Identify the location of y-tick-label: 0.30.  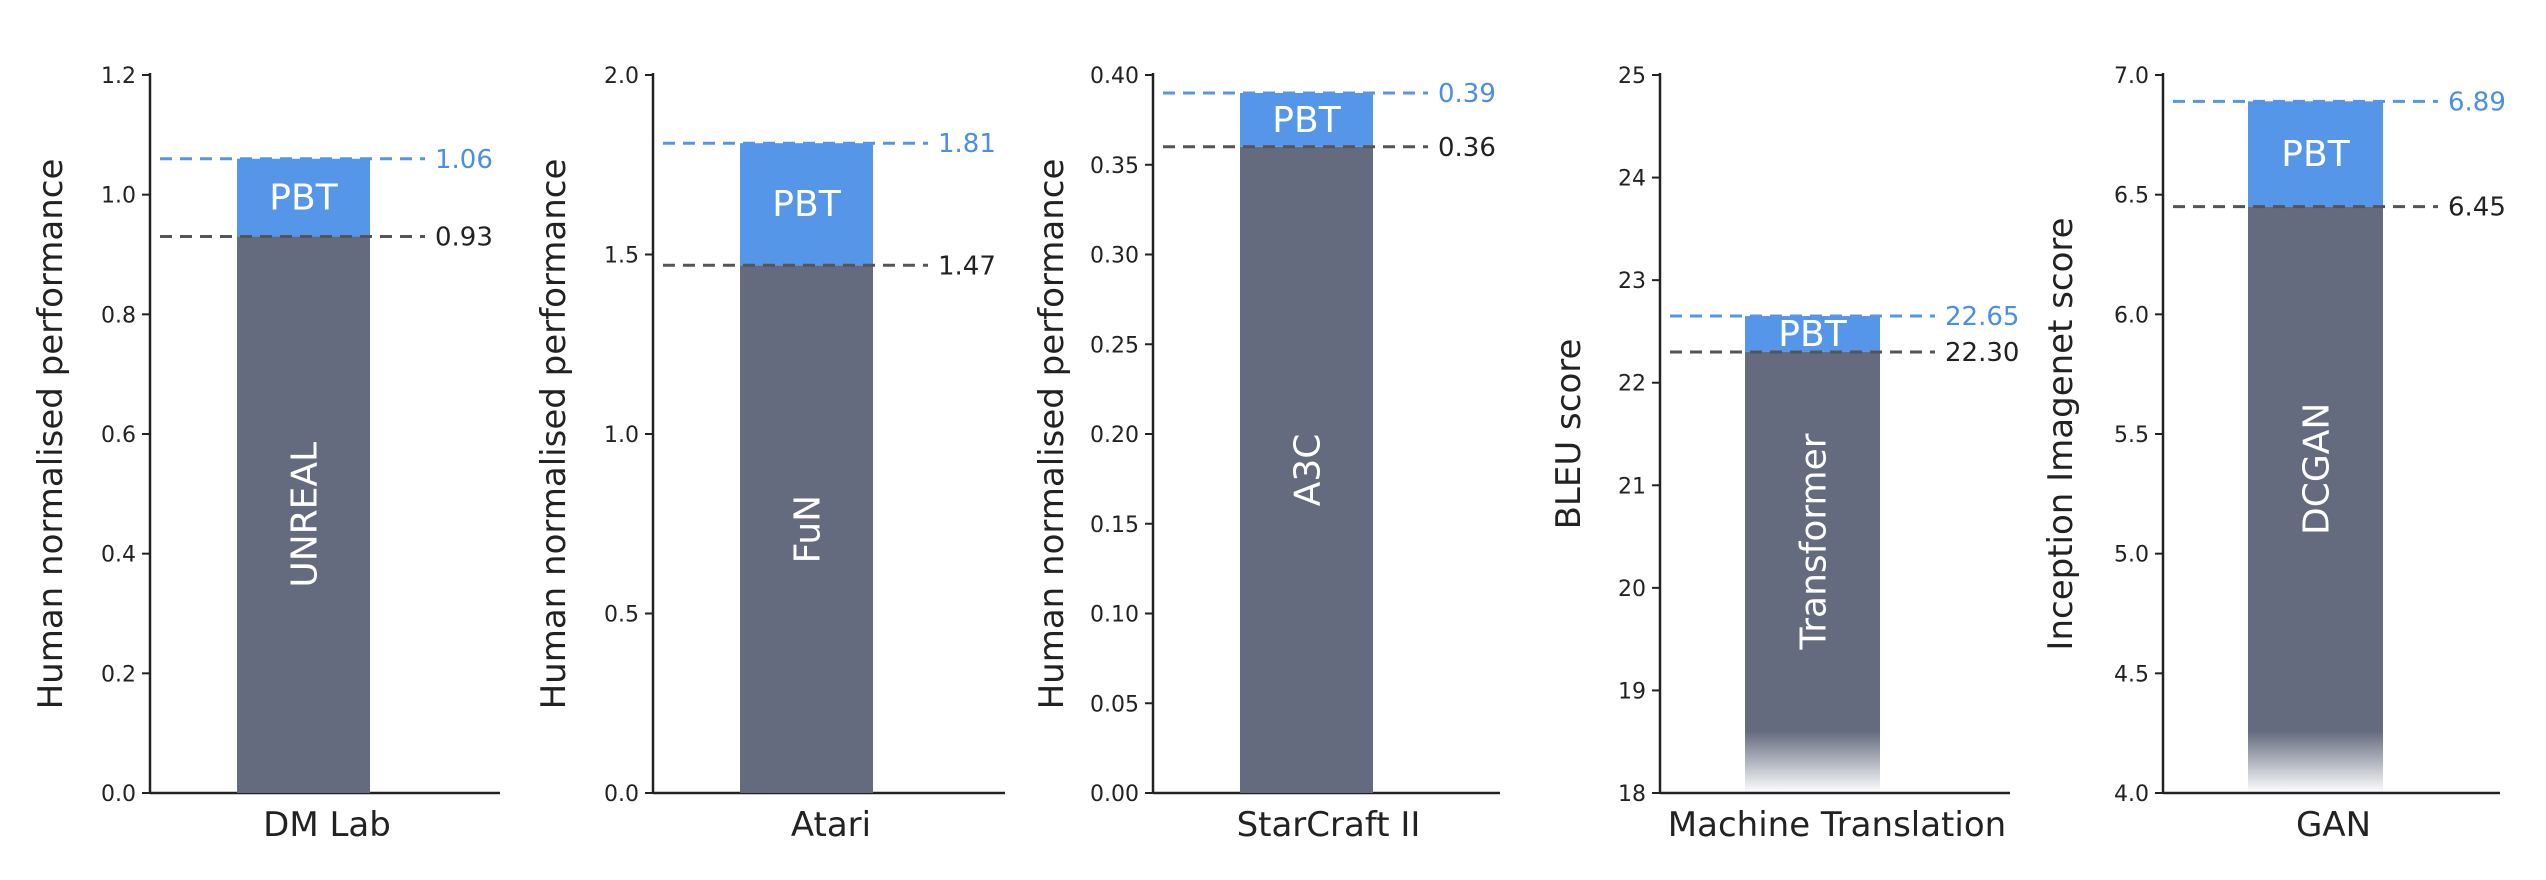
(1114, 256).